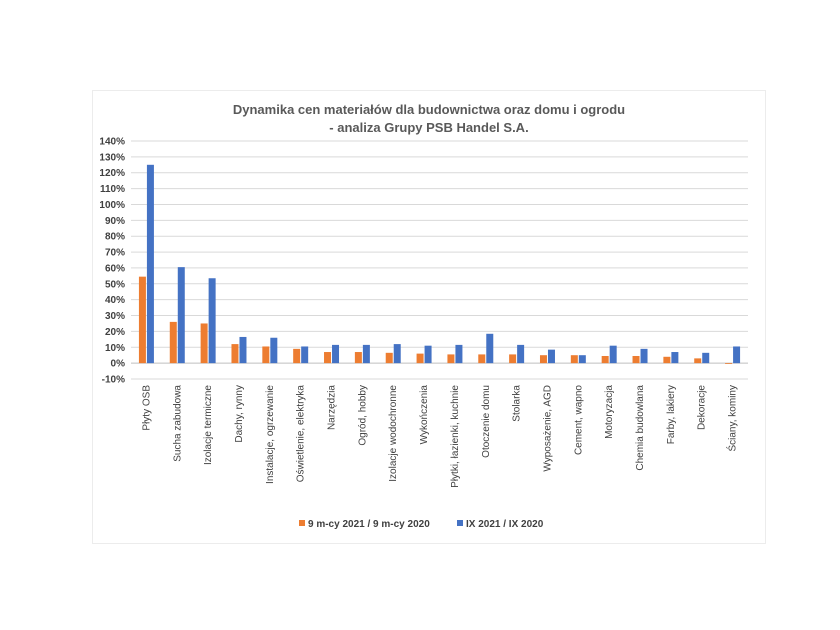 The width and height of the screenshot is (840, 630). Describe the element at coordinates (702, 407) in the screenshot. I see `x-category-label: Dekoracje` at that location.